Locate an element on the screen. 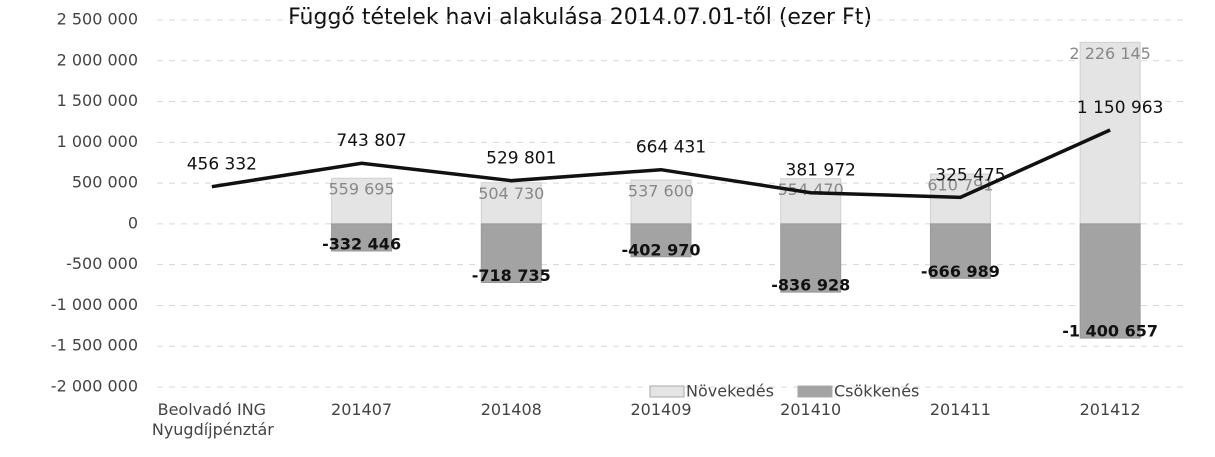 The width and height of the screenshot is (1215, 457). x-tick-label: 201410 is located at coordinates (811, 409).